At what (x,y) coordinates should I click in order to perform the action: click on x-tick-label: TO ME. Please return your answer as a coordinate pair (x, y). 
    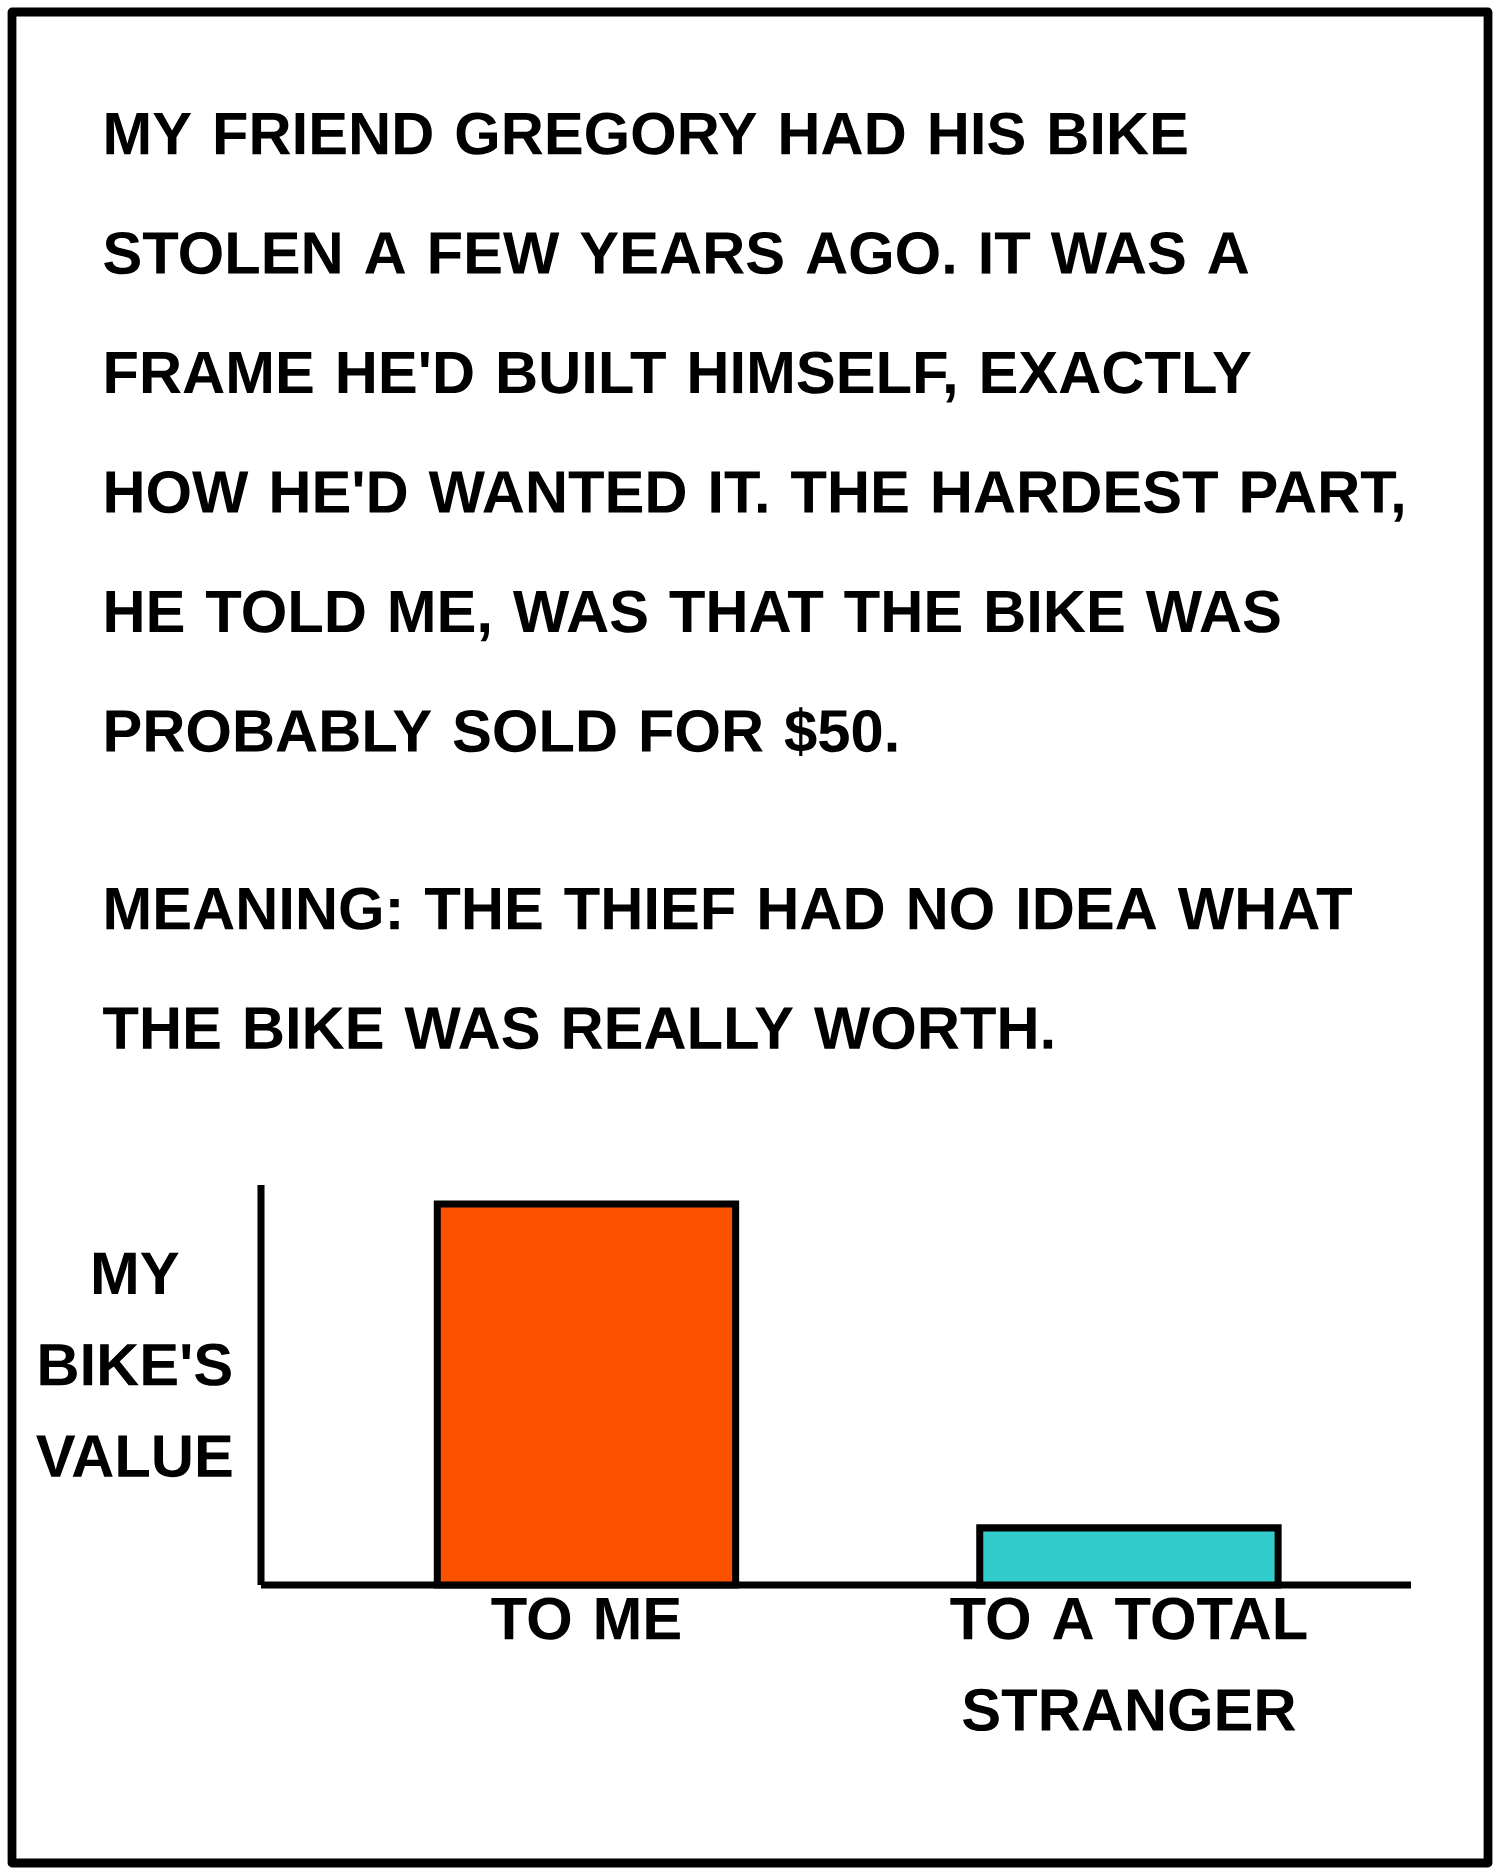
    Looking at the image, I should click on (585, 1618).